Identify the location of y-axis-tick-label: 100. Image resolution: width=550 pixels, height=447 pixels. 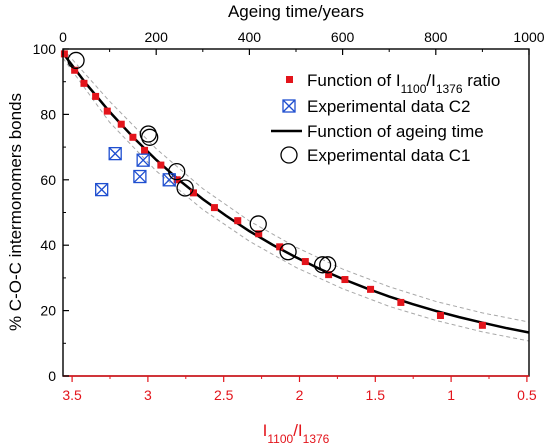
(45, 49).